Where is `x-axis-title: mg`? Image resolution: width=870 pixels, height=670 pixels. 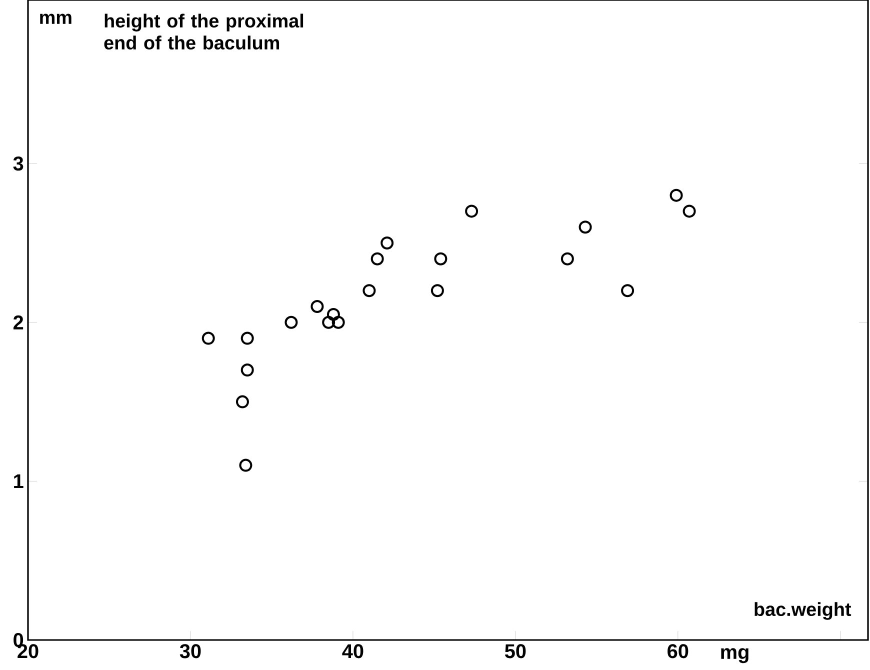 x-axis-title: mg is located at coordinates (734, 656).